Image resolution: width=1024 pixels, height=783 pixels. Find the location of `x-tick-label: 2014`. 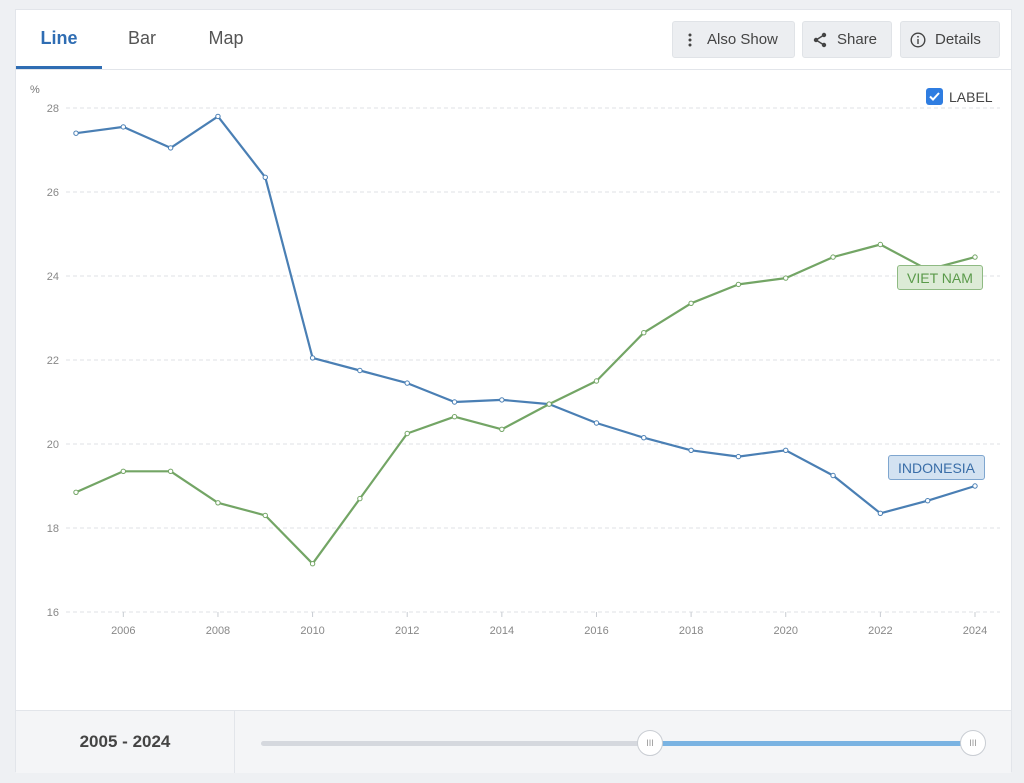

x-tick-label: 2014 is located at coordinates (502, 631).